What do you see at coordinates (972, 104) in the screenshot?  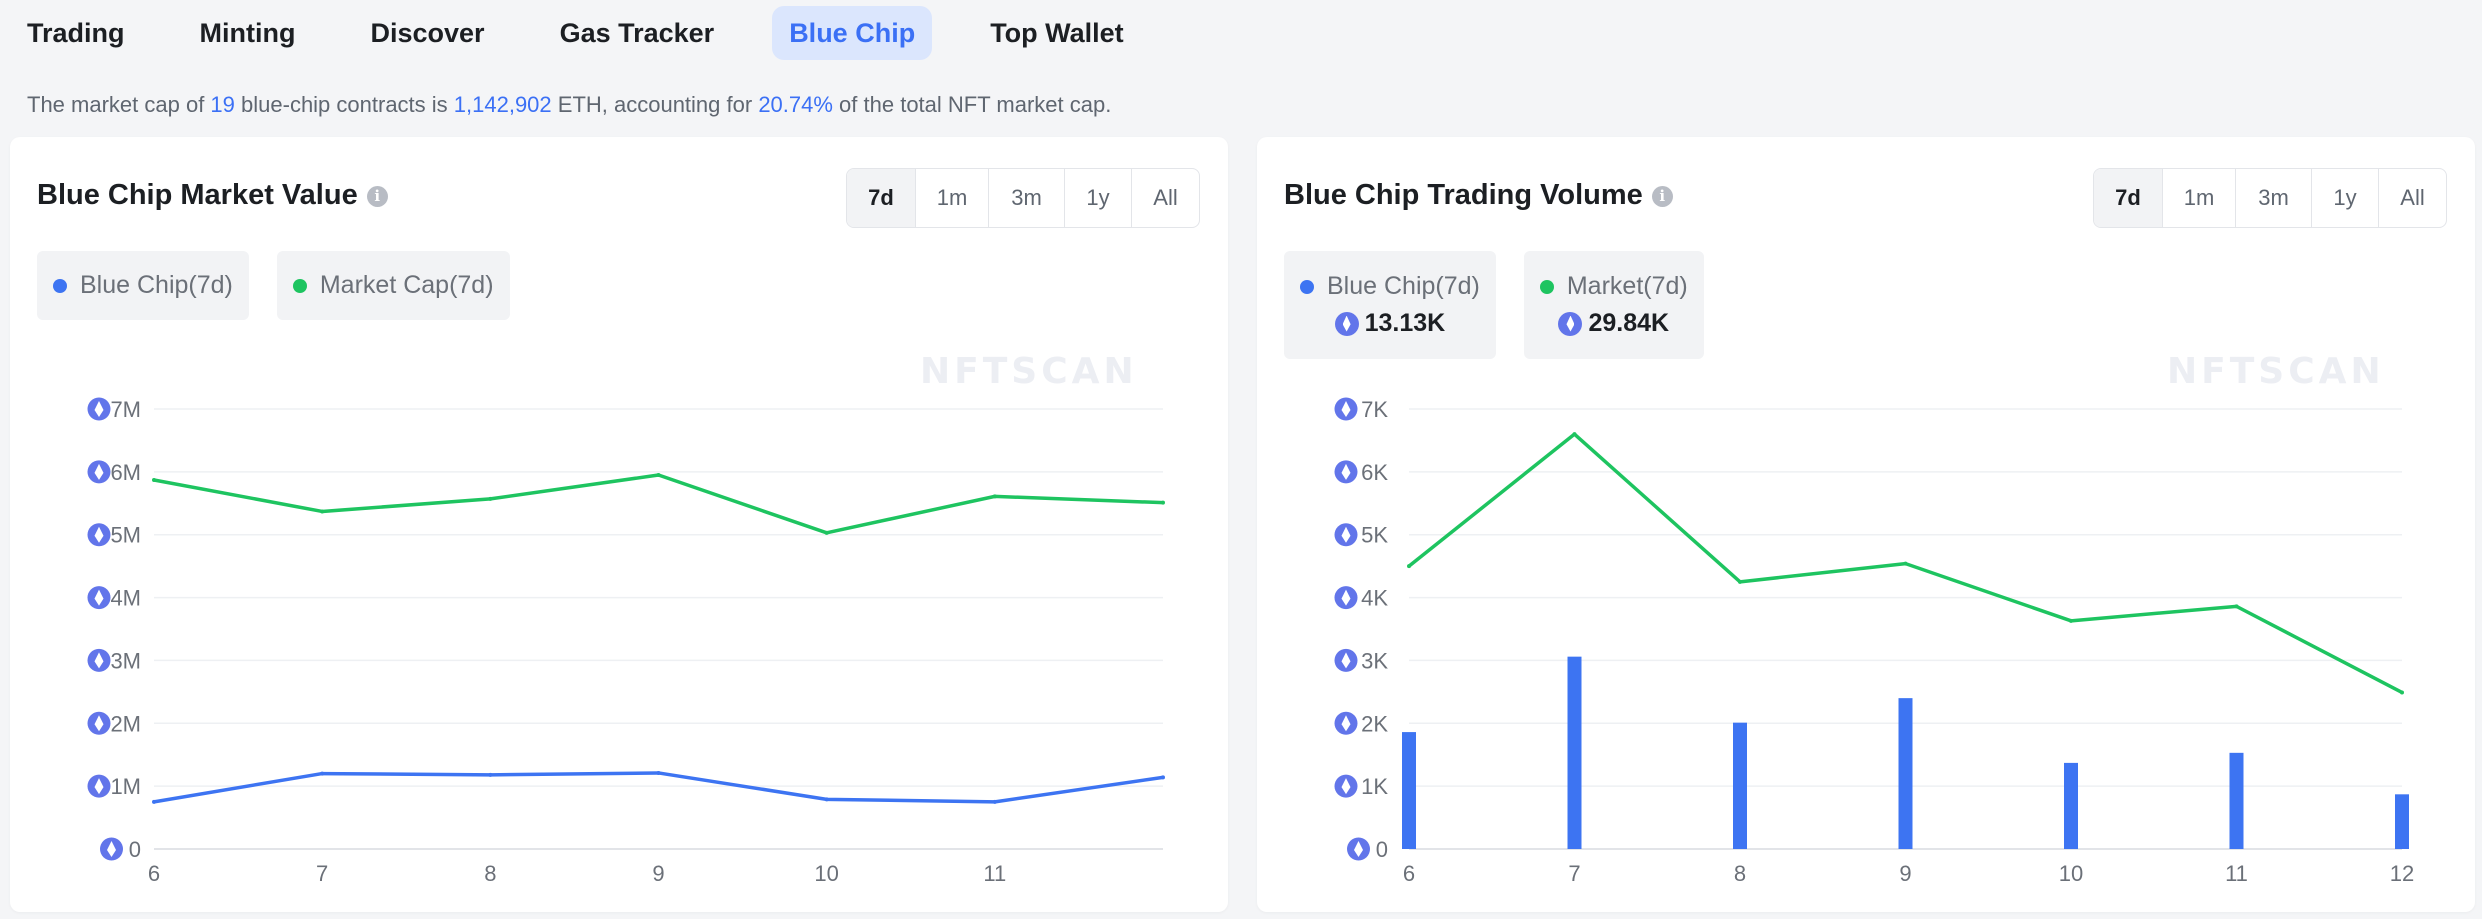 I see `summary-suffix: of the total NFT market cap.` at bounding box center [972, 104].